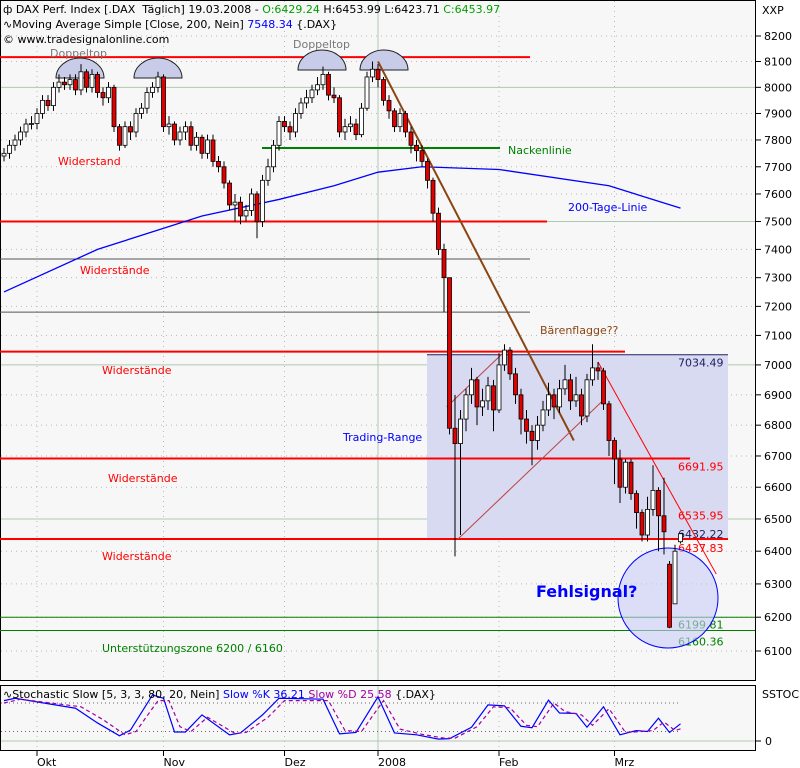 The height and width of the screenshot is (768, 800). What do you see at coordinates (295, 762) in the screenshot?
I see `x-tick-label: Dez` at bounding box center [295, 762].